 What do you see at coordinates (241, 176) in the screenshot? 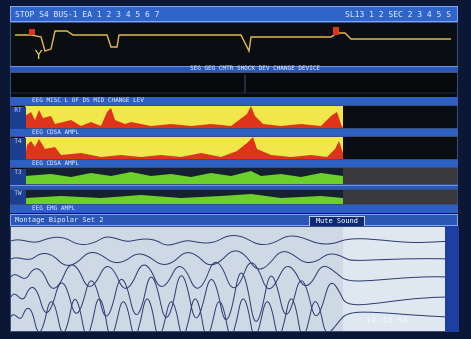
I see `emg1-svg` at bounding box center [241, 176].